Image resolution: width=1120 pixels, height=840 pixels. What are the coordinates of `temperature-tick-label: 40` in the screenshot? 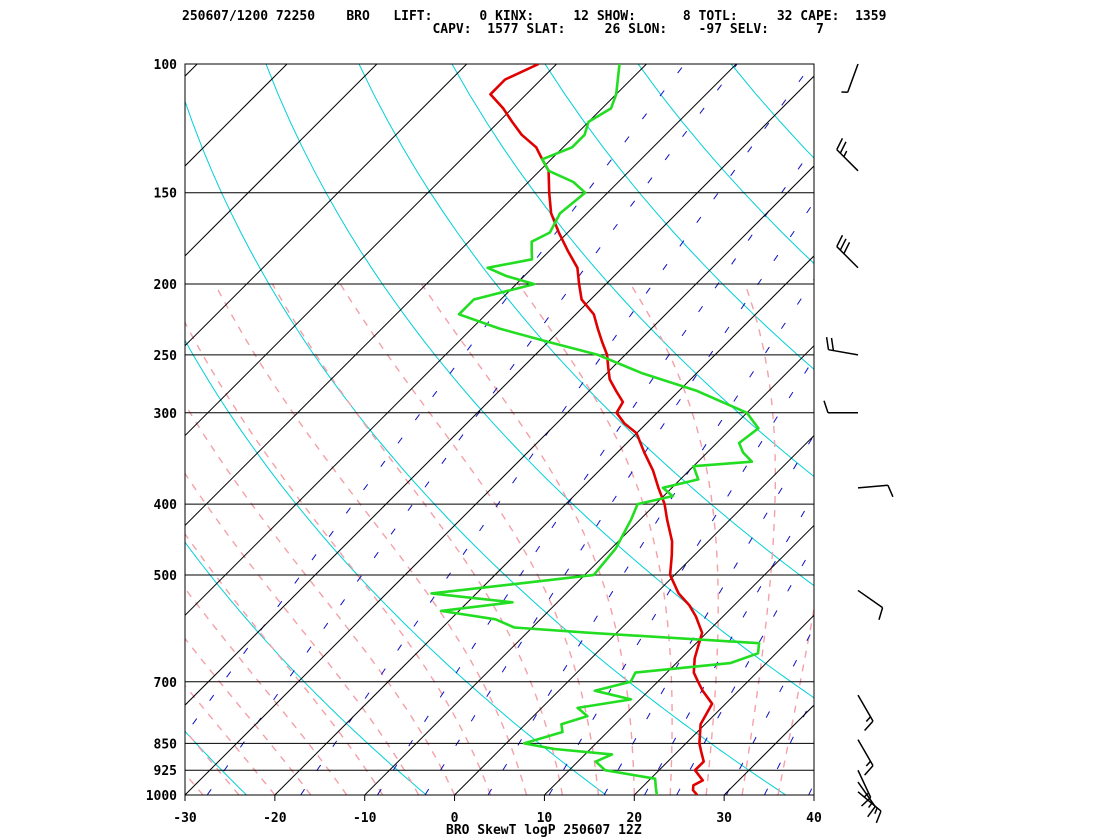 It's located at (814, 818).